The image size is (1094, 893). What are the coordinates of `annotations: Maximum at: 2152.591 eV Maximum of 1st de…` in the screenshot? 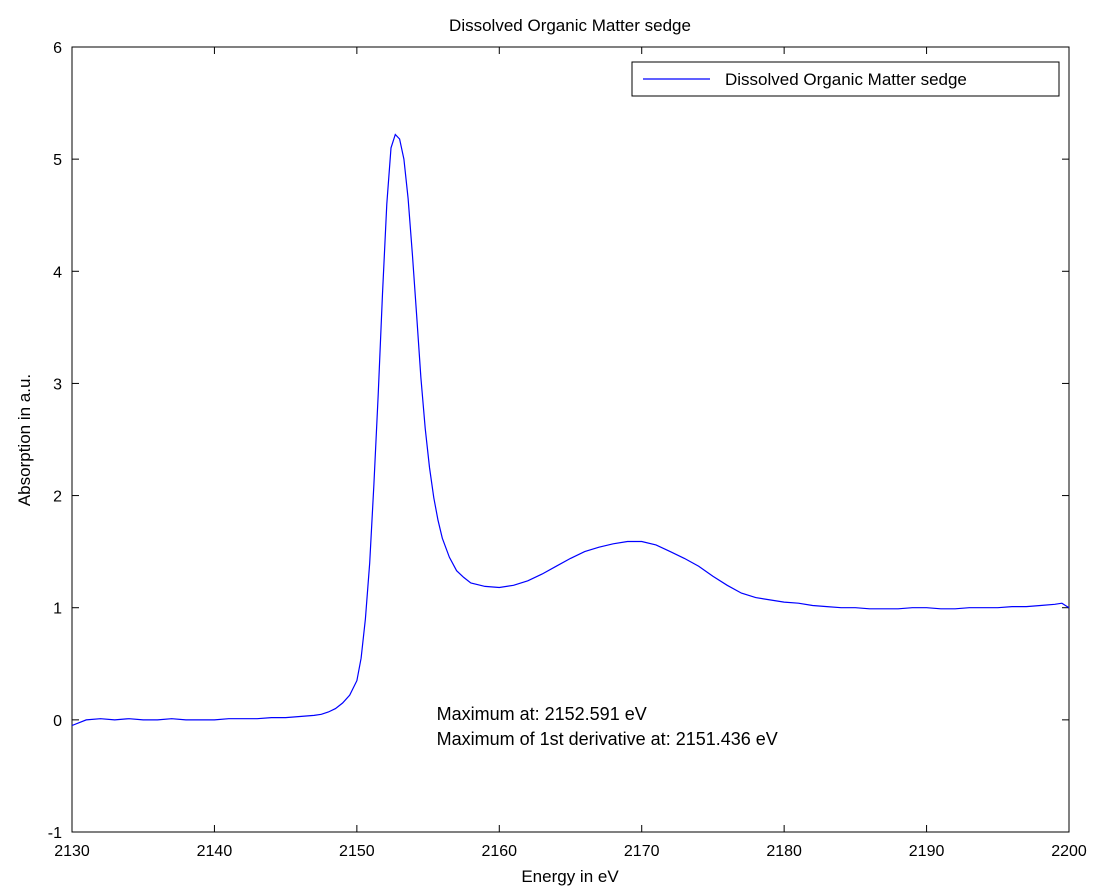 It's located at (607, 726).